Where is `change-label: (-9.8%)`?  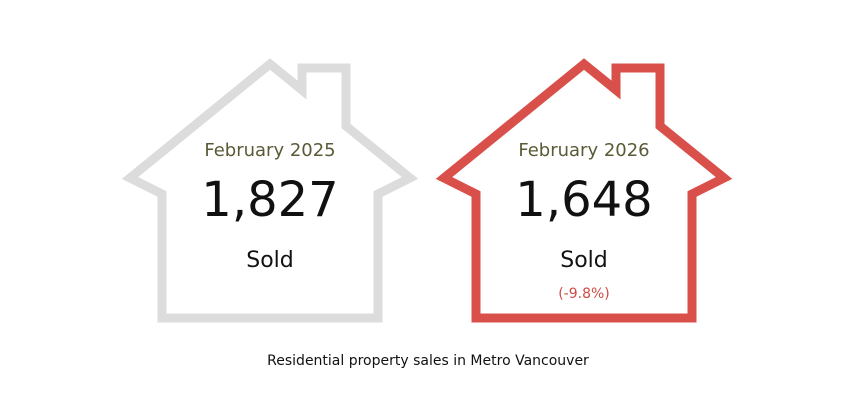
change-label: (-9.8%) is located at coordinates (584, 294).